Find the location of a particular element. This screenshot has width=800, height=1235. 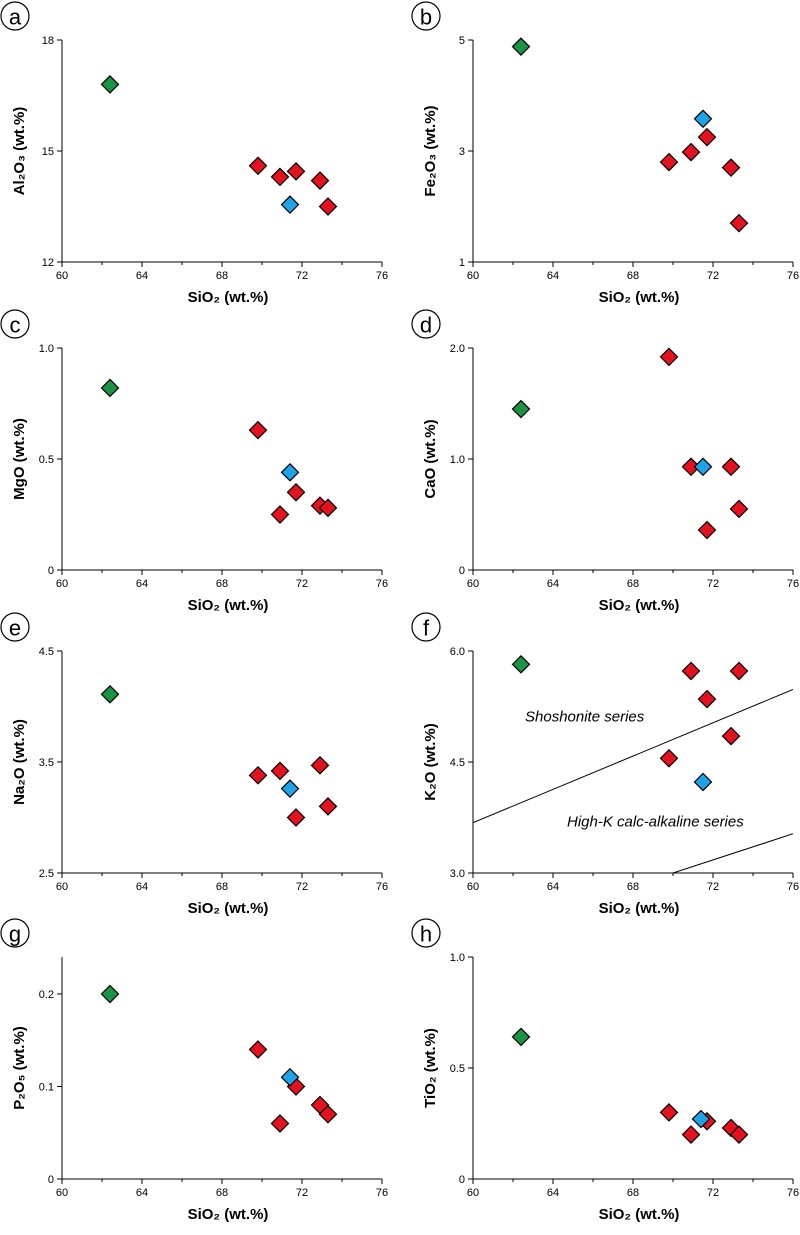

panel-c-letter: c is located at coordinates (15, 325).